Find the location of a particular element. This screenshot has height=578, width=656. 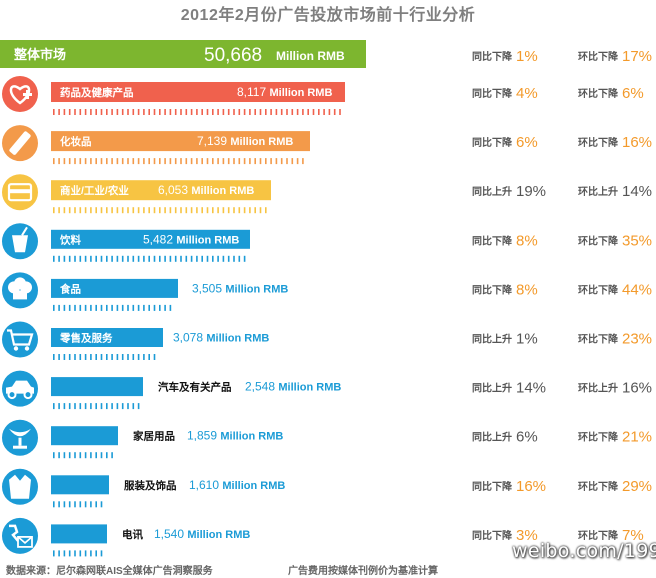

total-mom-label: 环比下降 is located at coordinates (598, 56).